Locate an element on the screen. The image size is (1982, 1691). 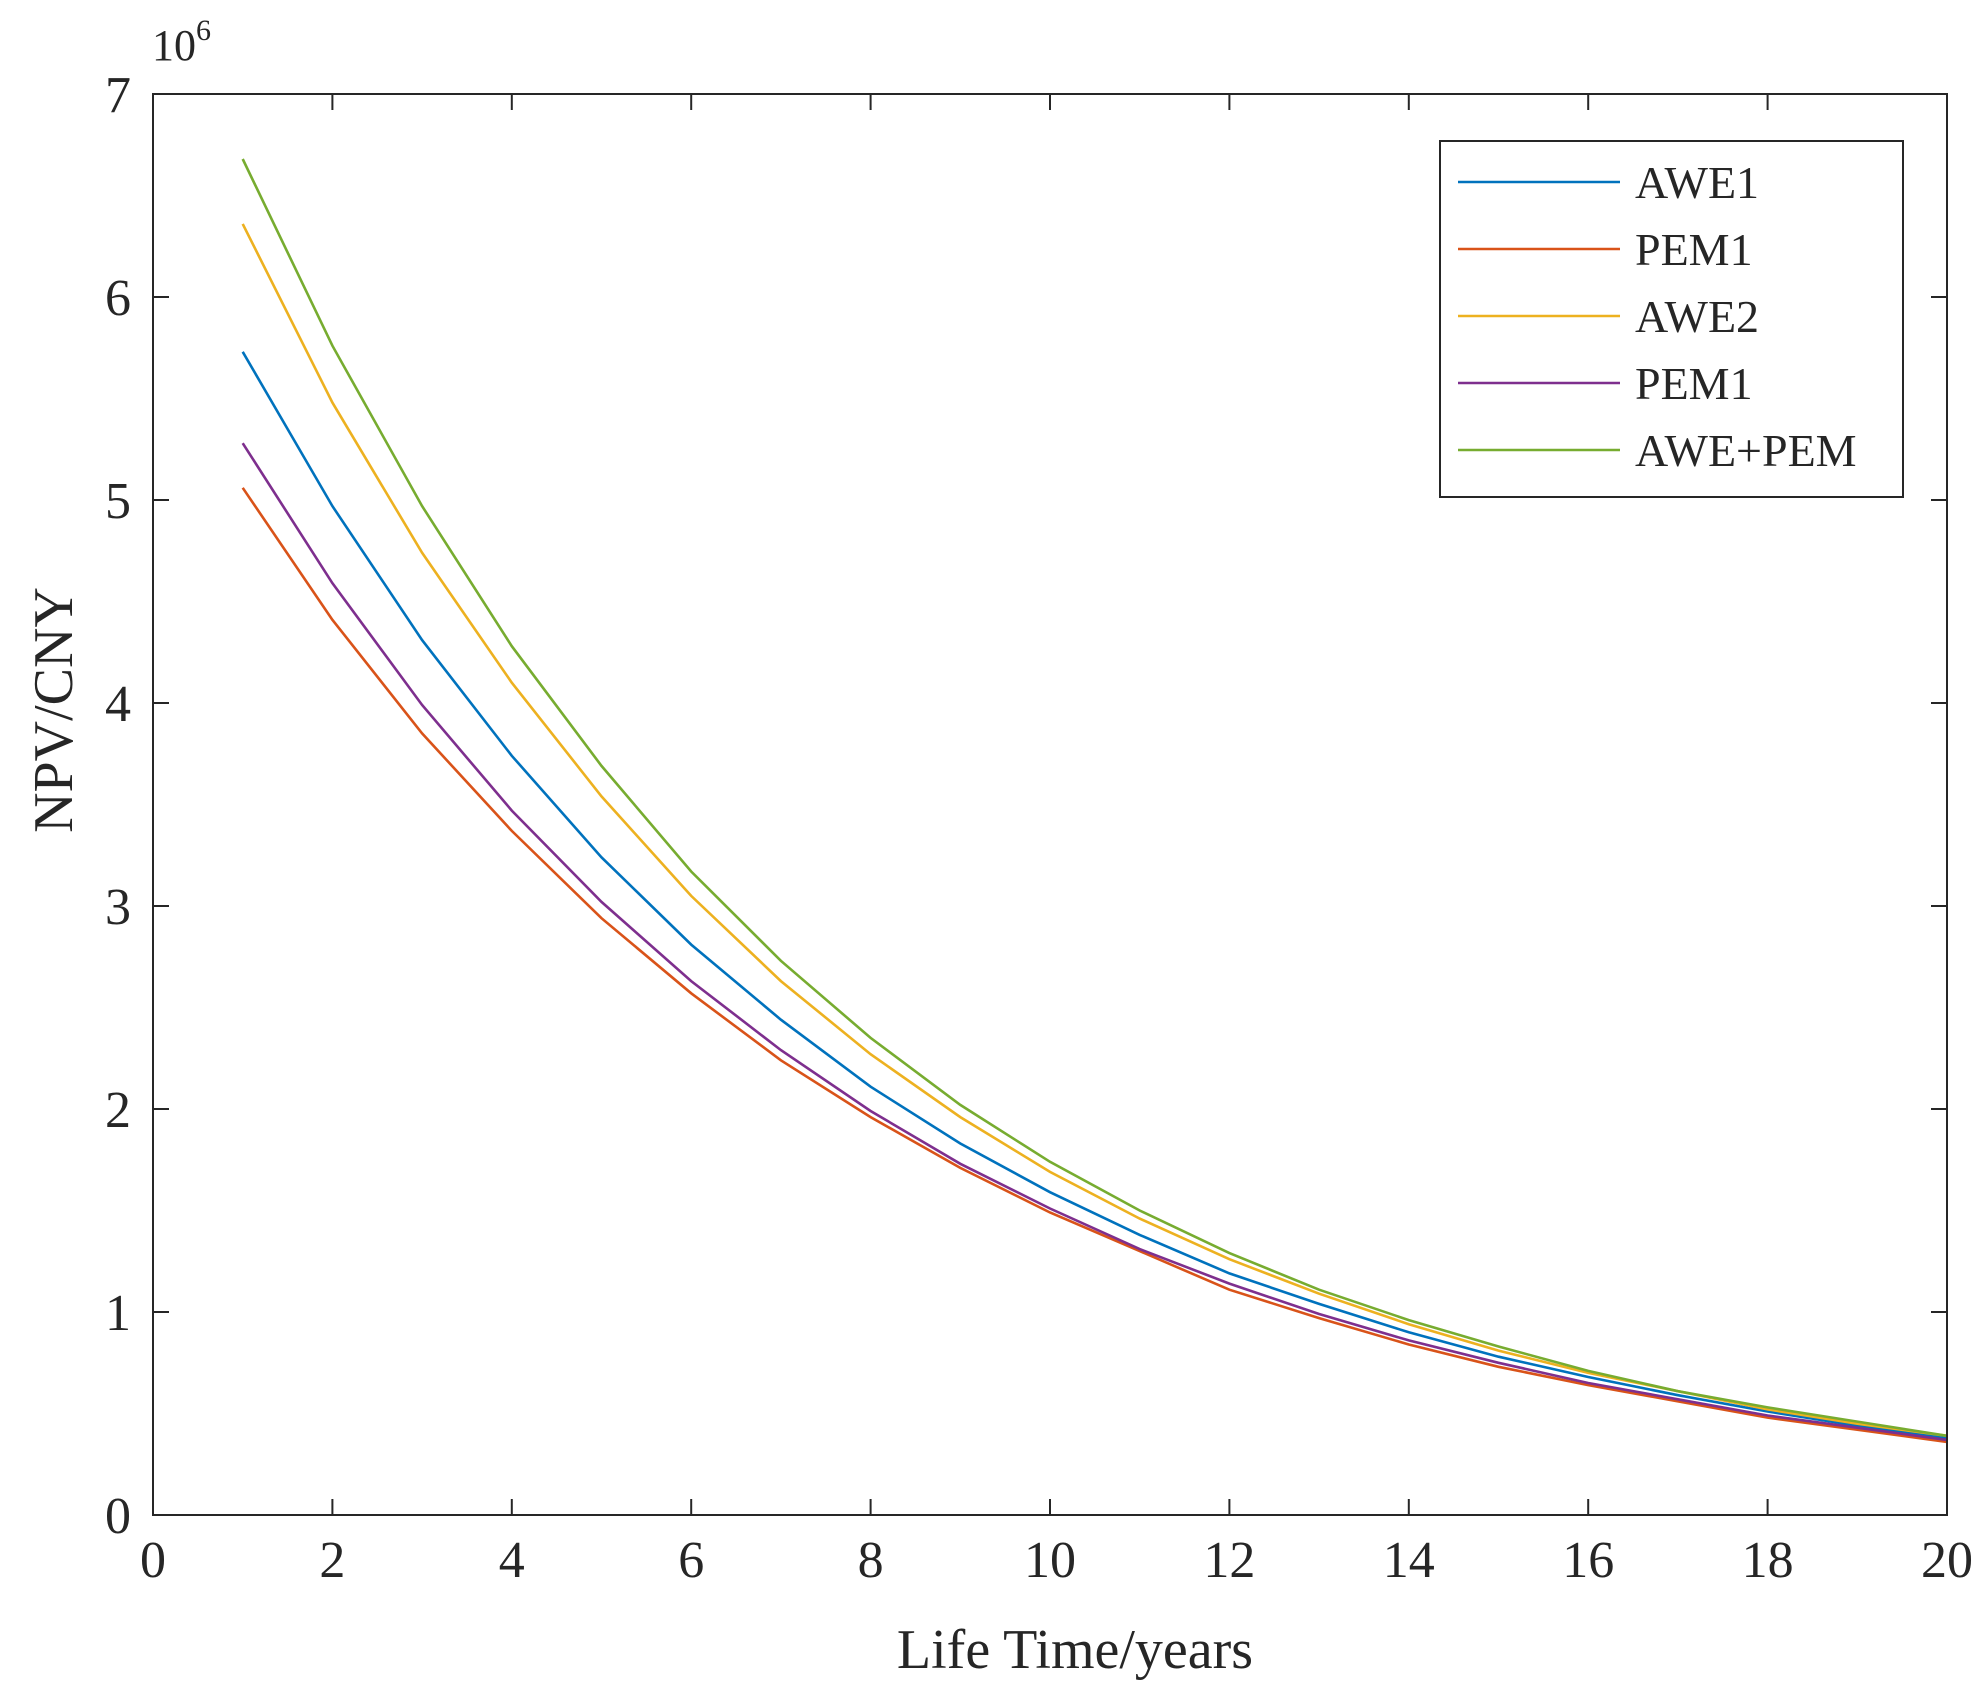
y-tick-label: 6 is located at coordinates (118, 298).